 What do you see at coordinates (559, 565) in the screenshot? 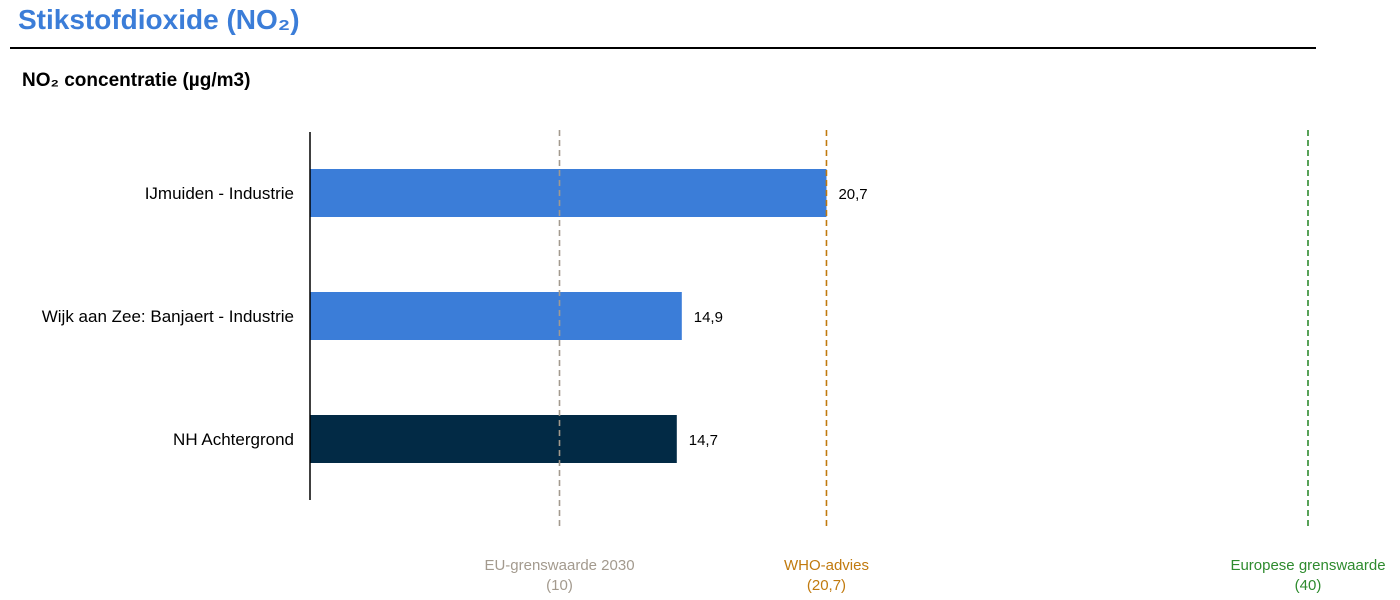
I see `reference-line-label: EU-grenswaarde 2030` at bounding box center [559, 565].